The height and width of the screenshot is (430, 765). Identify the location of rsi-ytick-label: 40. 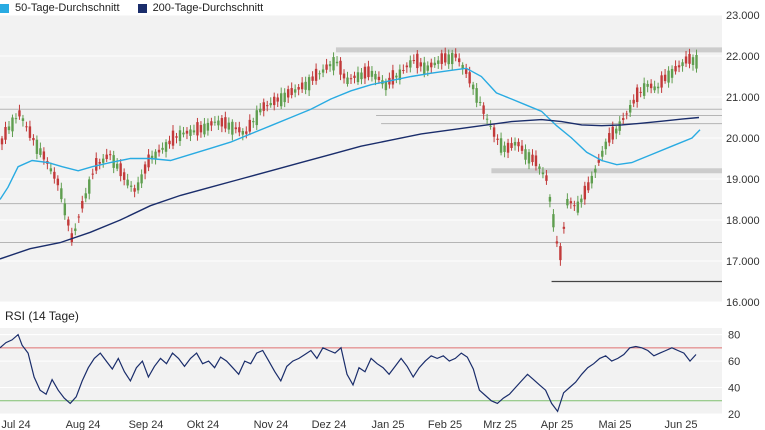
(734, 389).